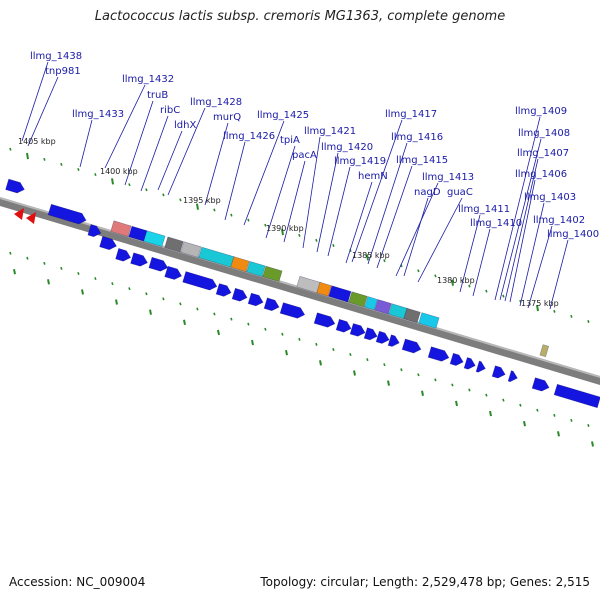 This screenshot has width=600, height=600. What do you see at coordinates (285, 228) in the screenshot?
I see `kbp-label: 1390 kbp` at bounding box center [285, 228].